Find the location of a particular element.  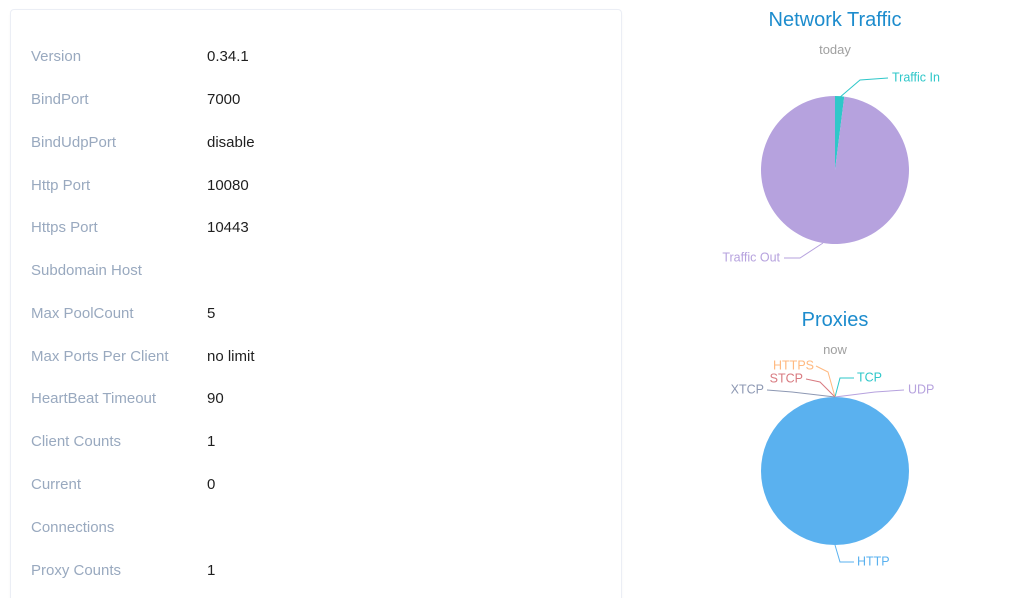

info-label: Client Counts is located at coordinates (76, 441).